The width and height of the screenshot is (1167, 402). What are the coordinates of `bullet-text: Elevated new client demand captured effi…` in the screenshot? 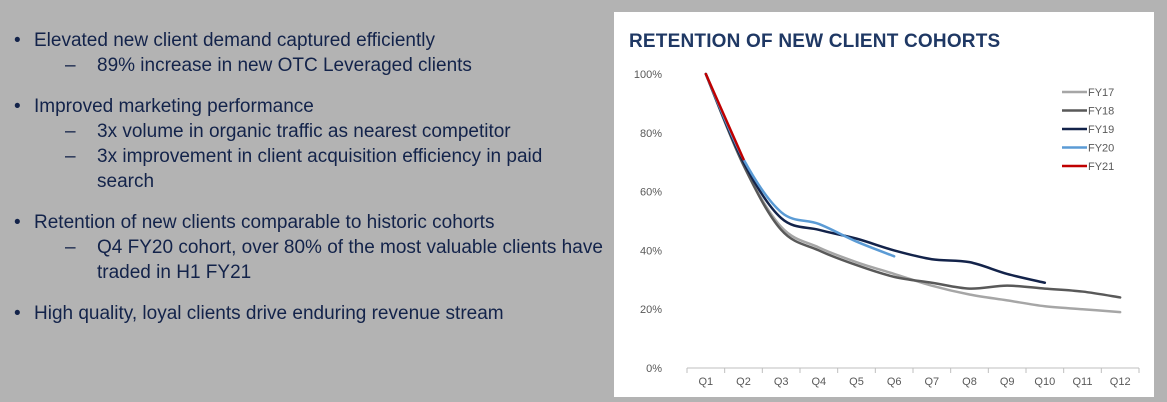 It's located at (235, 40).